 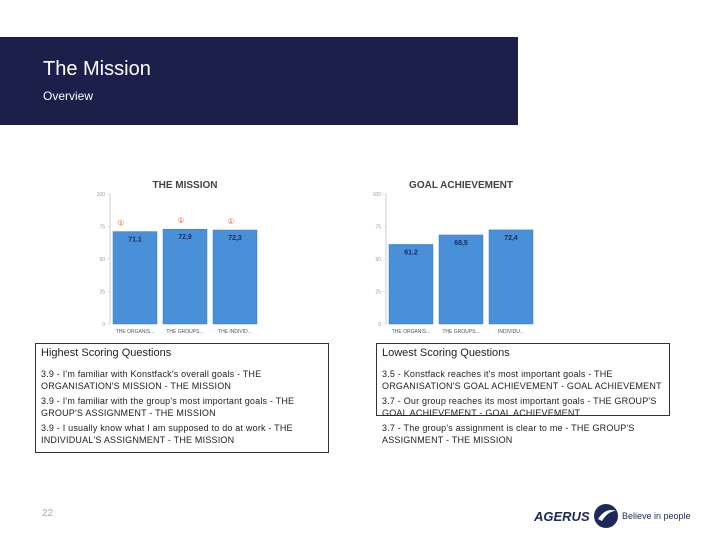 I want to click on data-label: 72,3, so click(x=235, y=238).